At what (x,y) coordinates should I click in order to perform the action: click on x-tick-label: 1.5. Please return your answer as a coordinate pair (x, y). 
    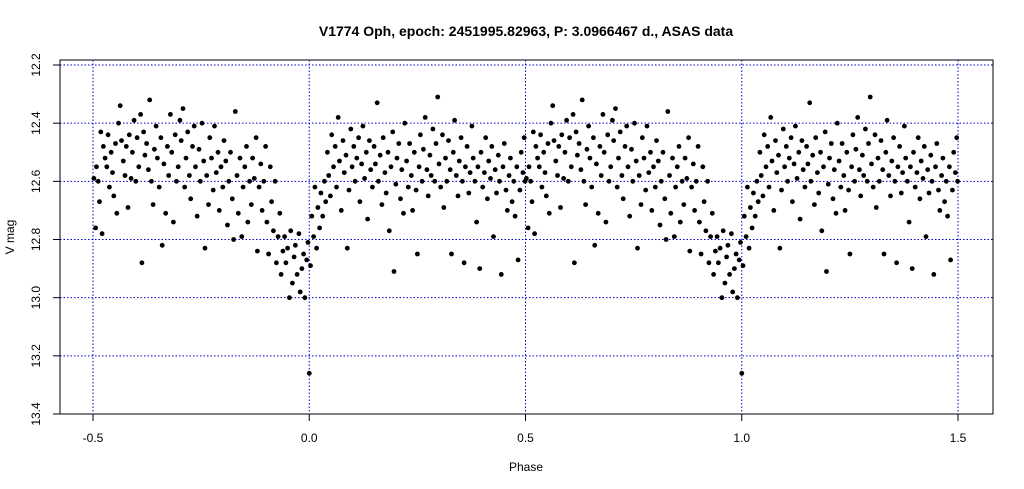
    Looking at the image, I should click on (958, 438).